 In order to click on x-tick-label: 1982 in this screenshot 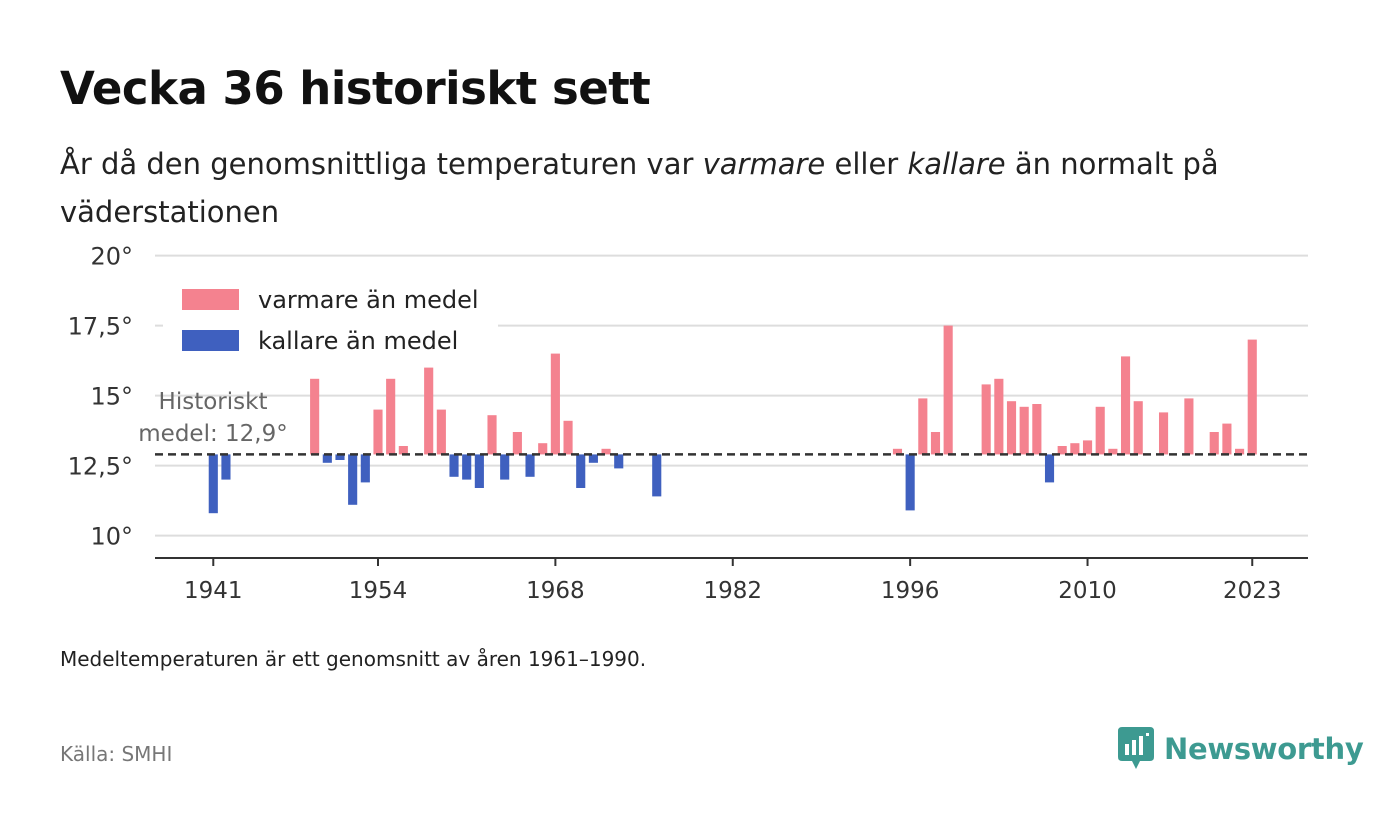, I will do `click(732, 591)`.